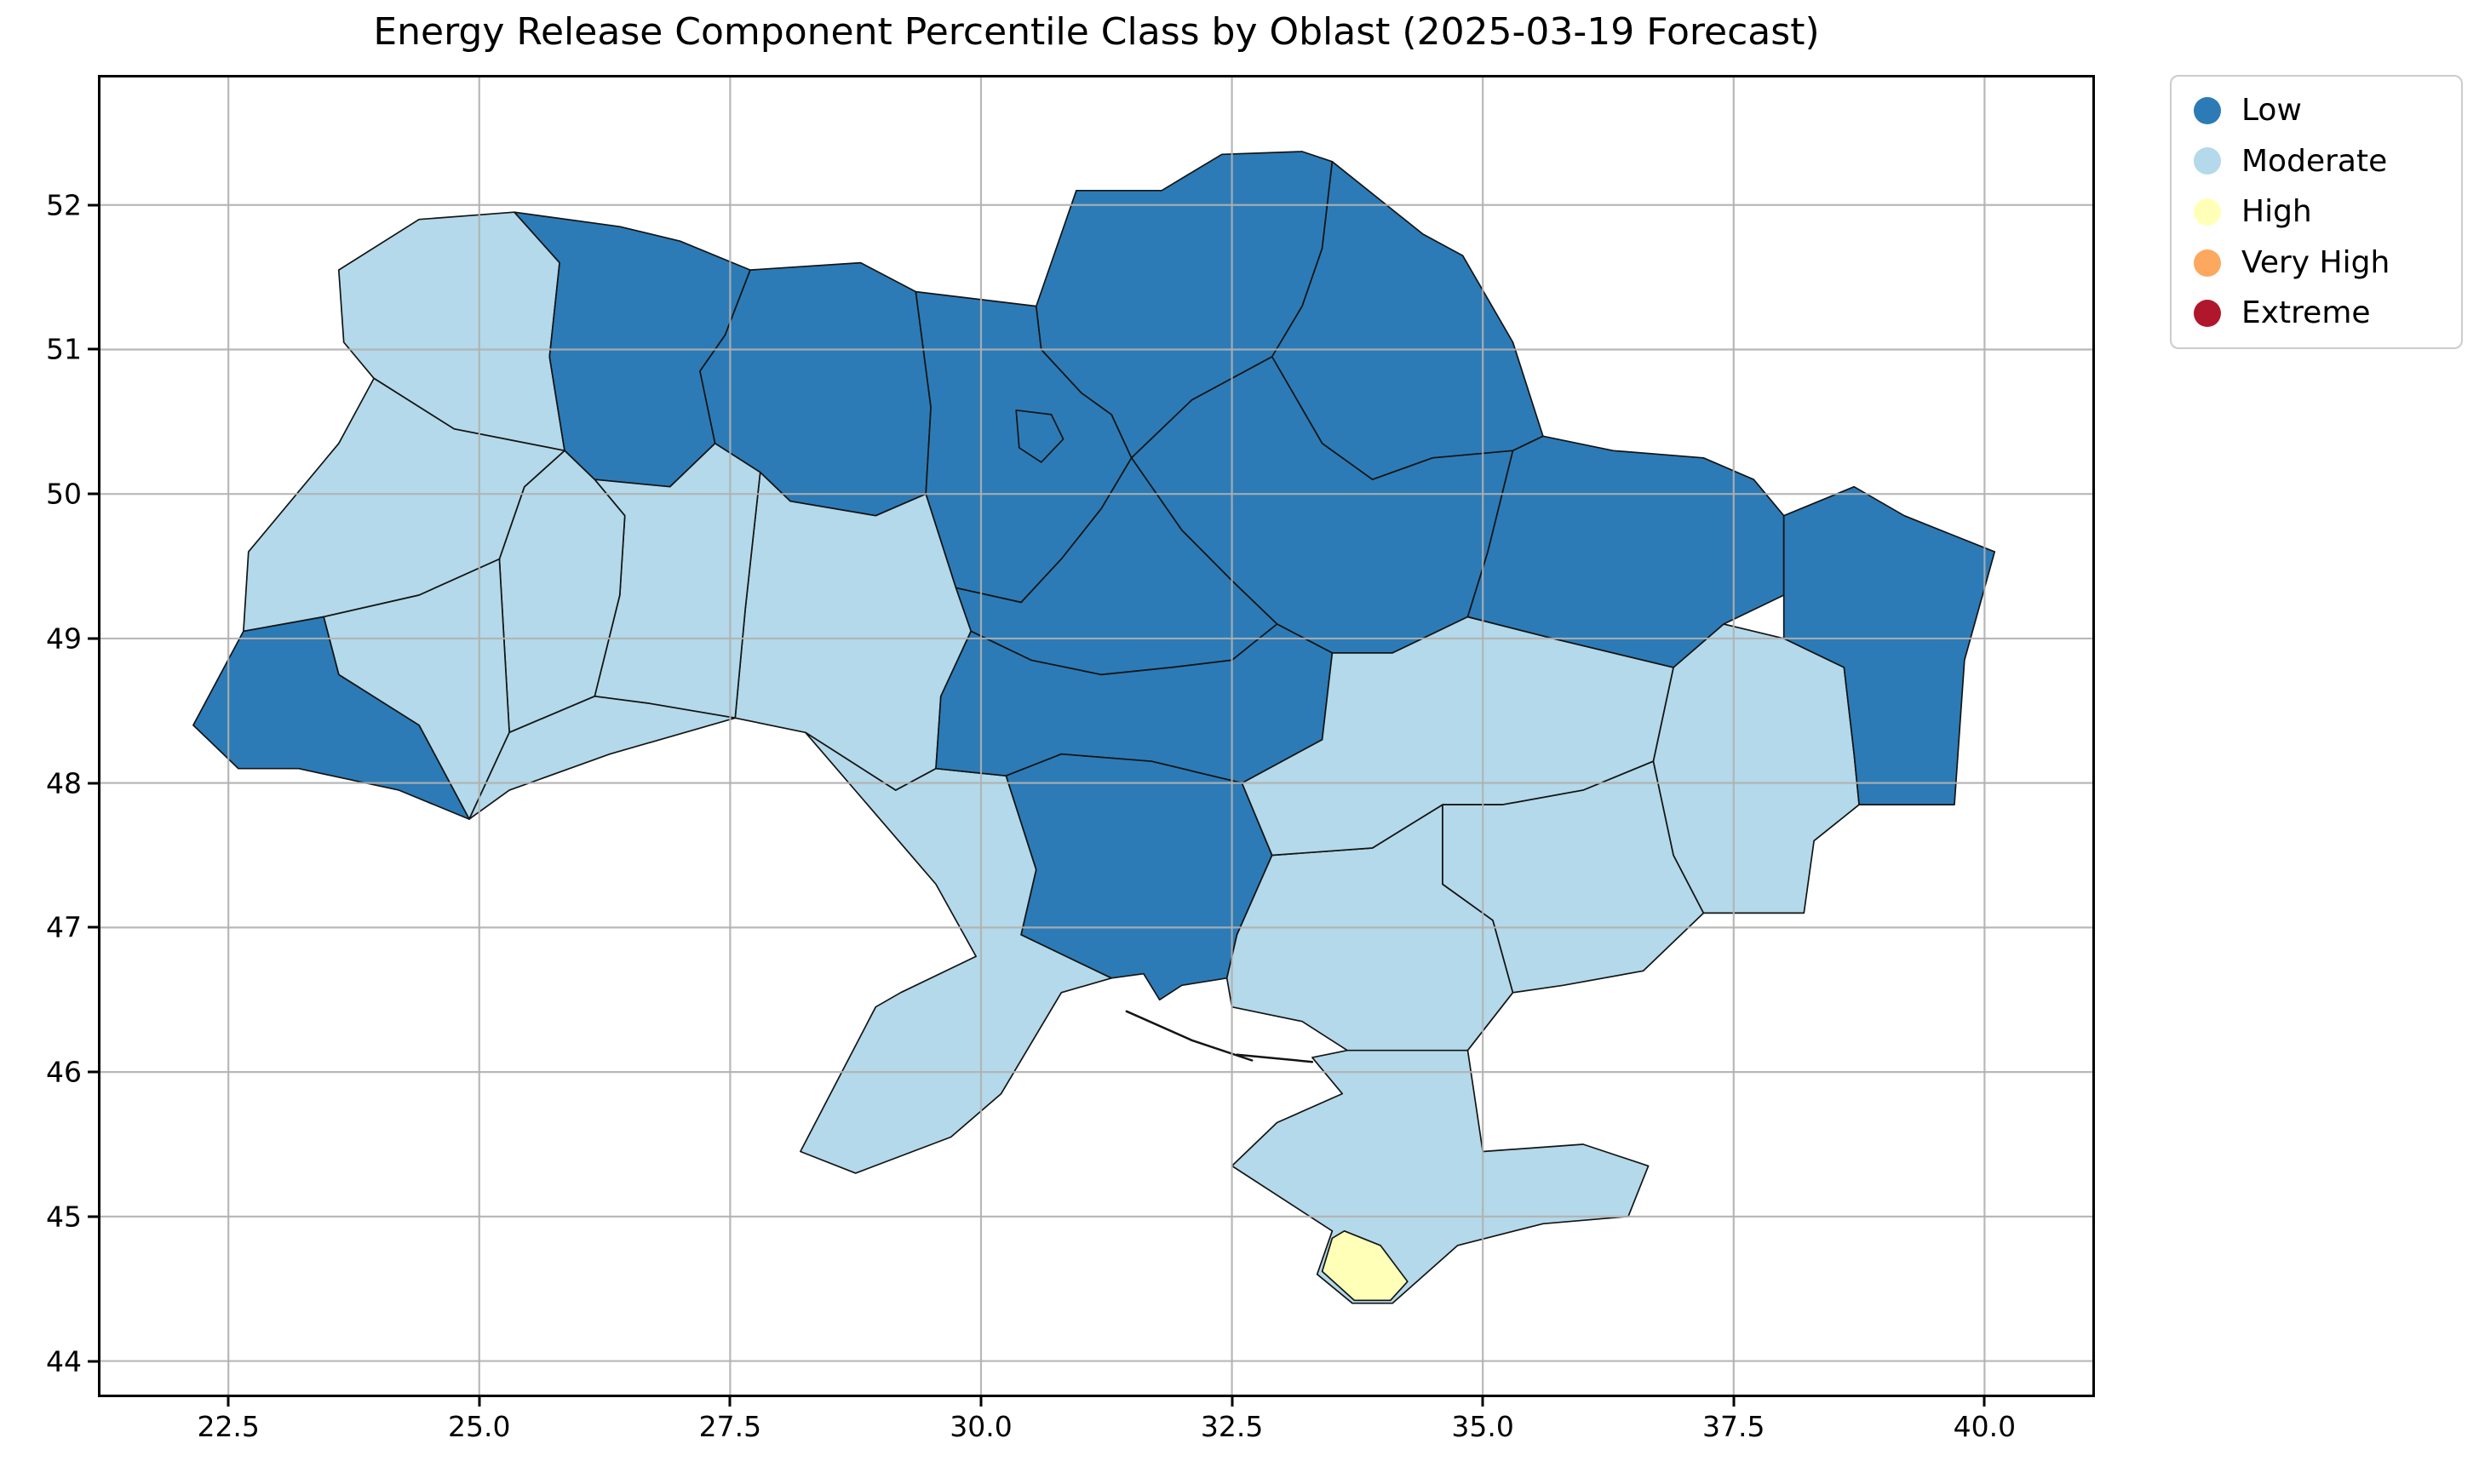 This screenshot has height=1484, width=2479. I want to click on legend-item-high: High, so click(2316, 212).